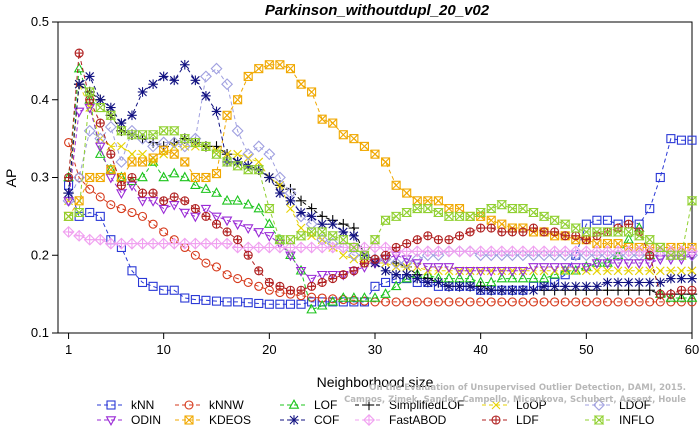  I want to click on legend-label: kNN, so click(142, 405).